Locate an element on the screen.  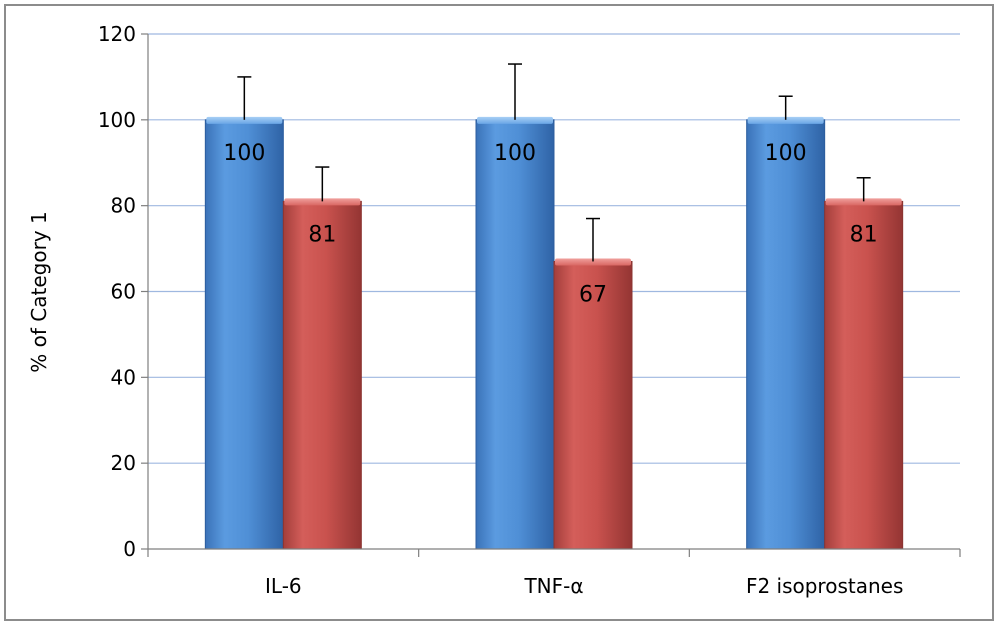
data-label: 67 is located at coordinates (593, 294).